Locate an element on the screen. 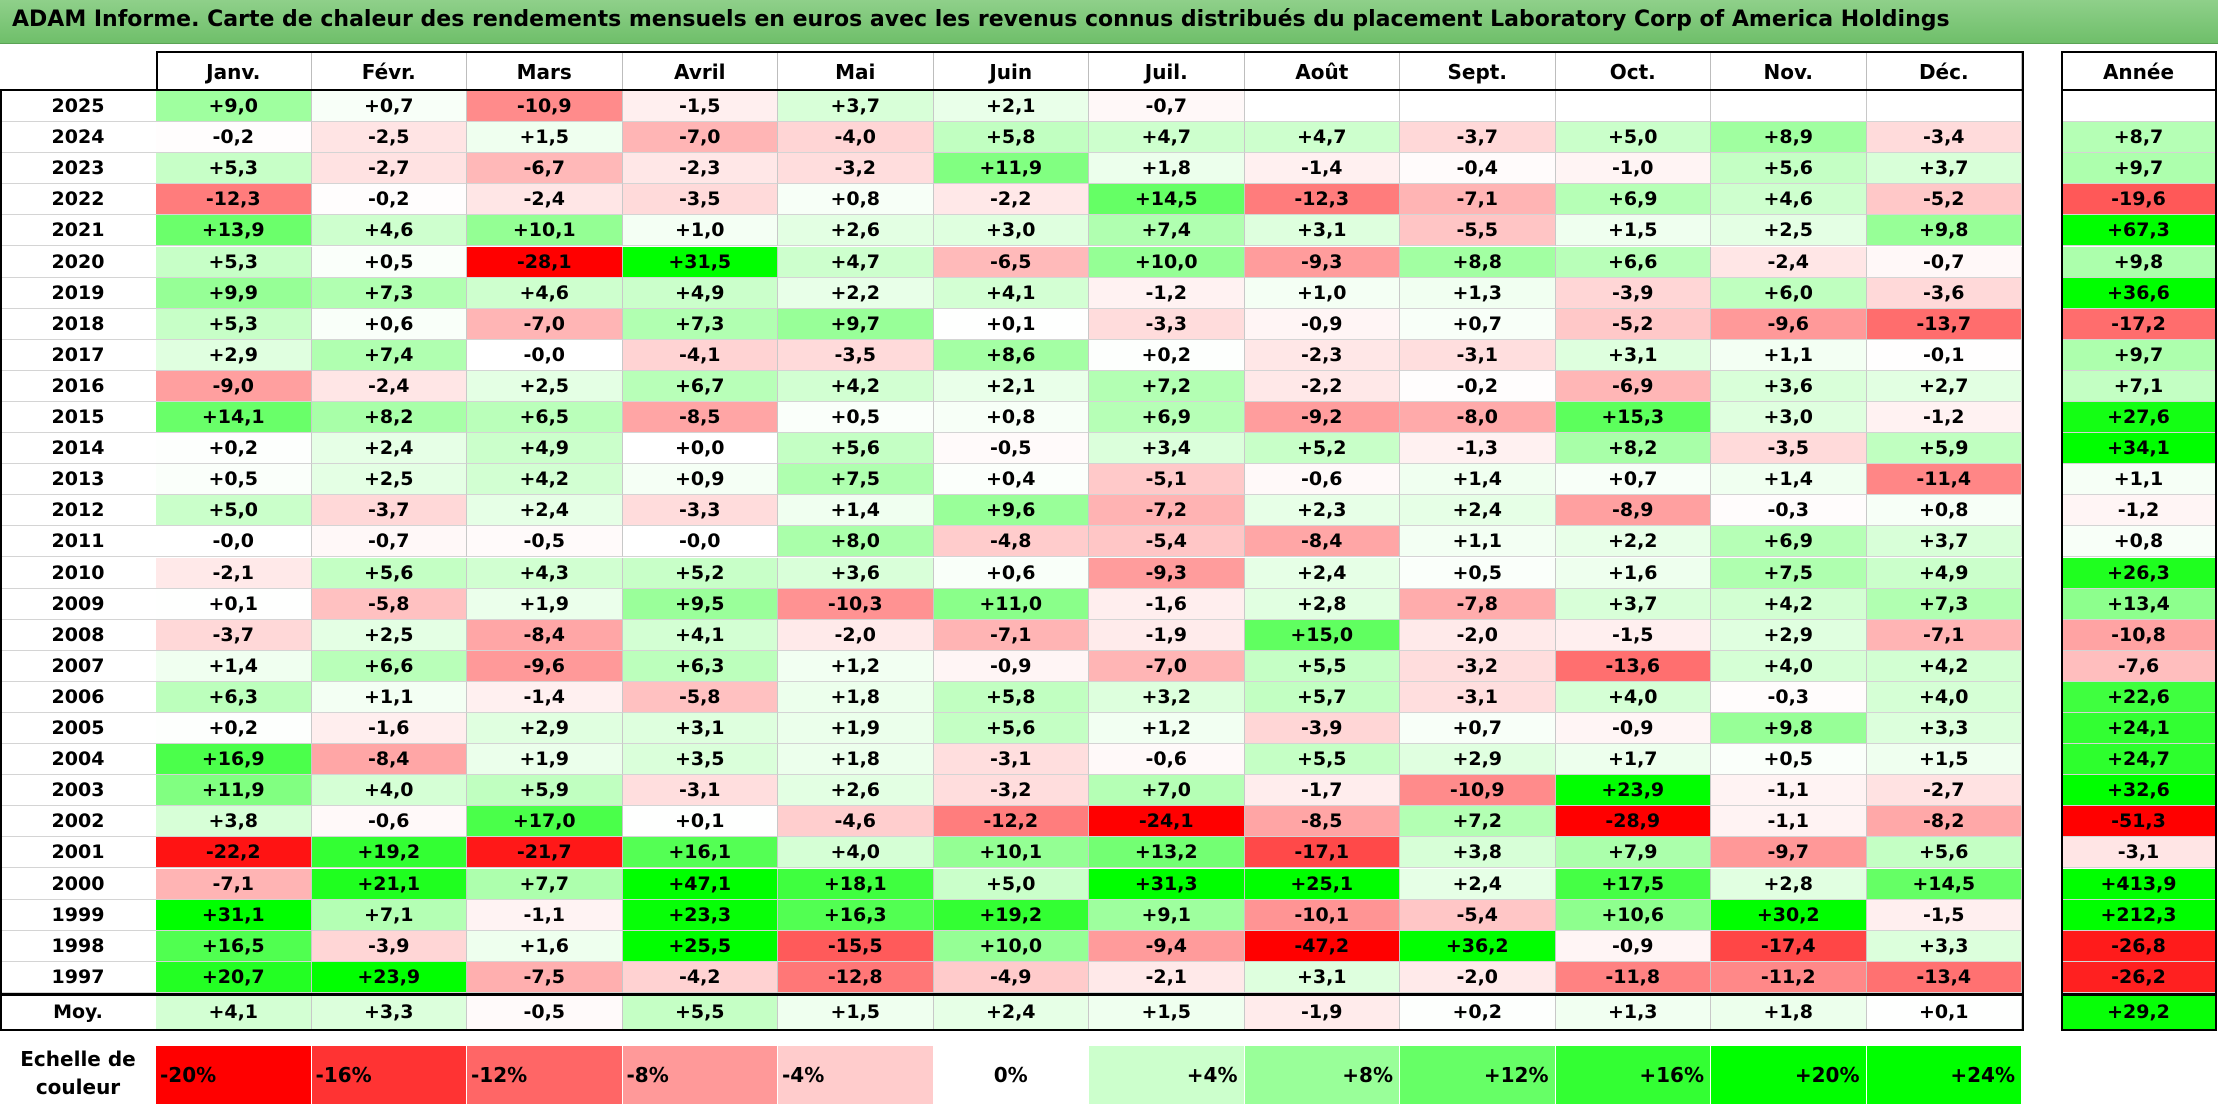 This screenshot has width=2218, height=1106. color-scale-swatch: +20% is located at coordinates (1789, 1075).